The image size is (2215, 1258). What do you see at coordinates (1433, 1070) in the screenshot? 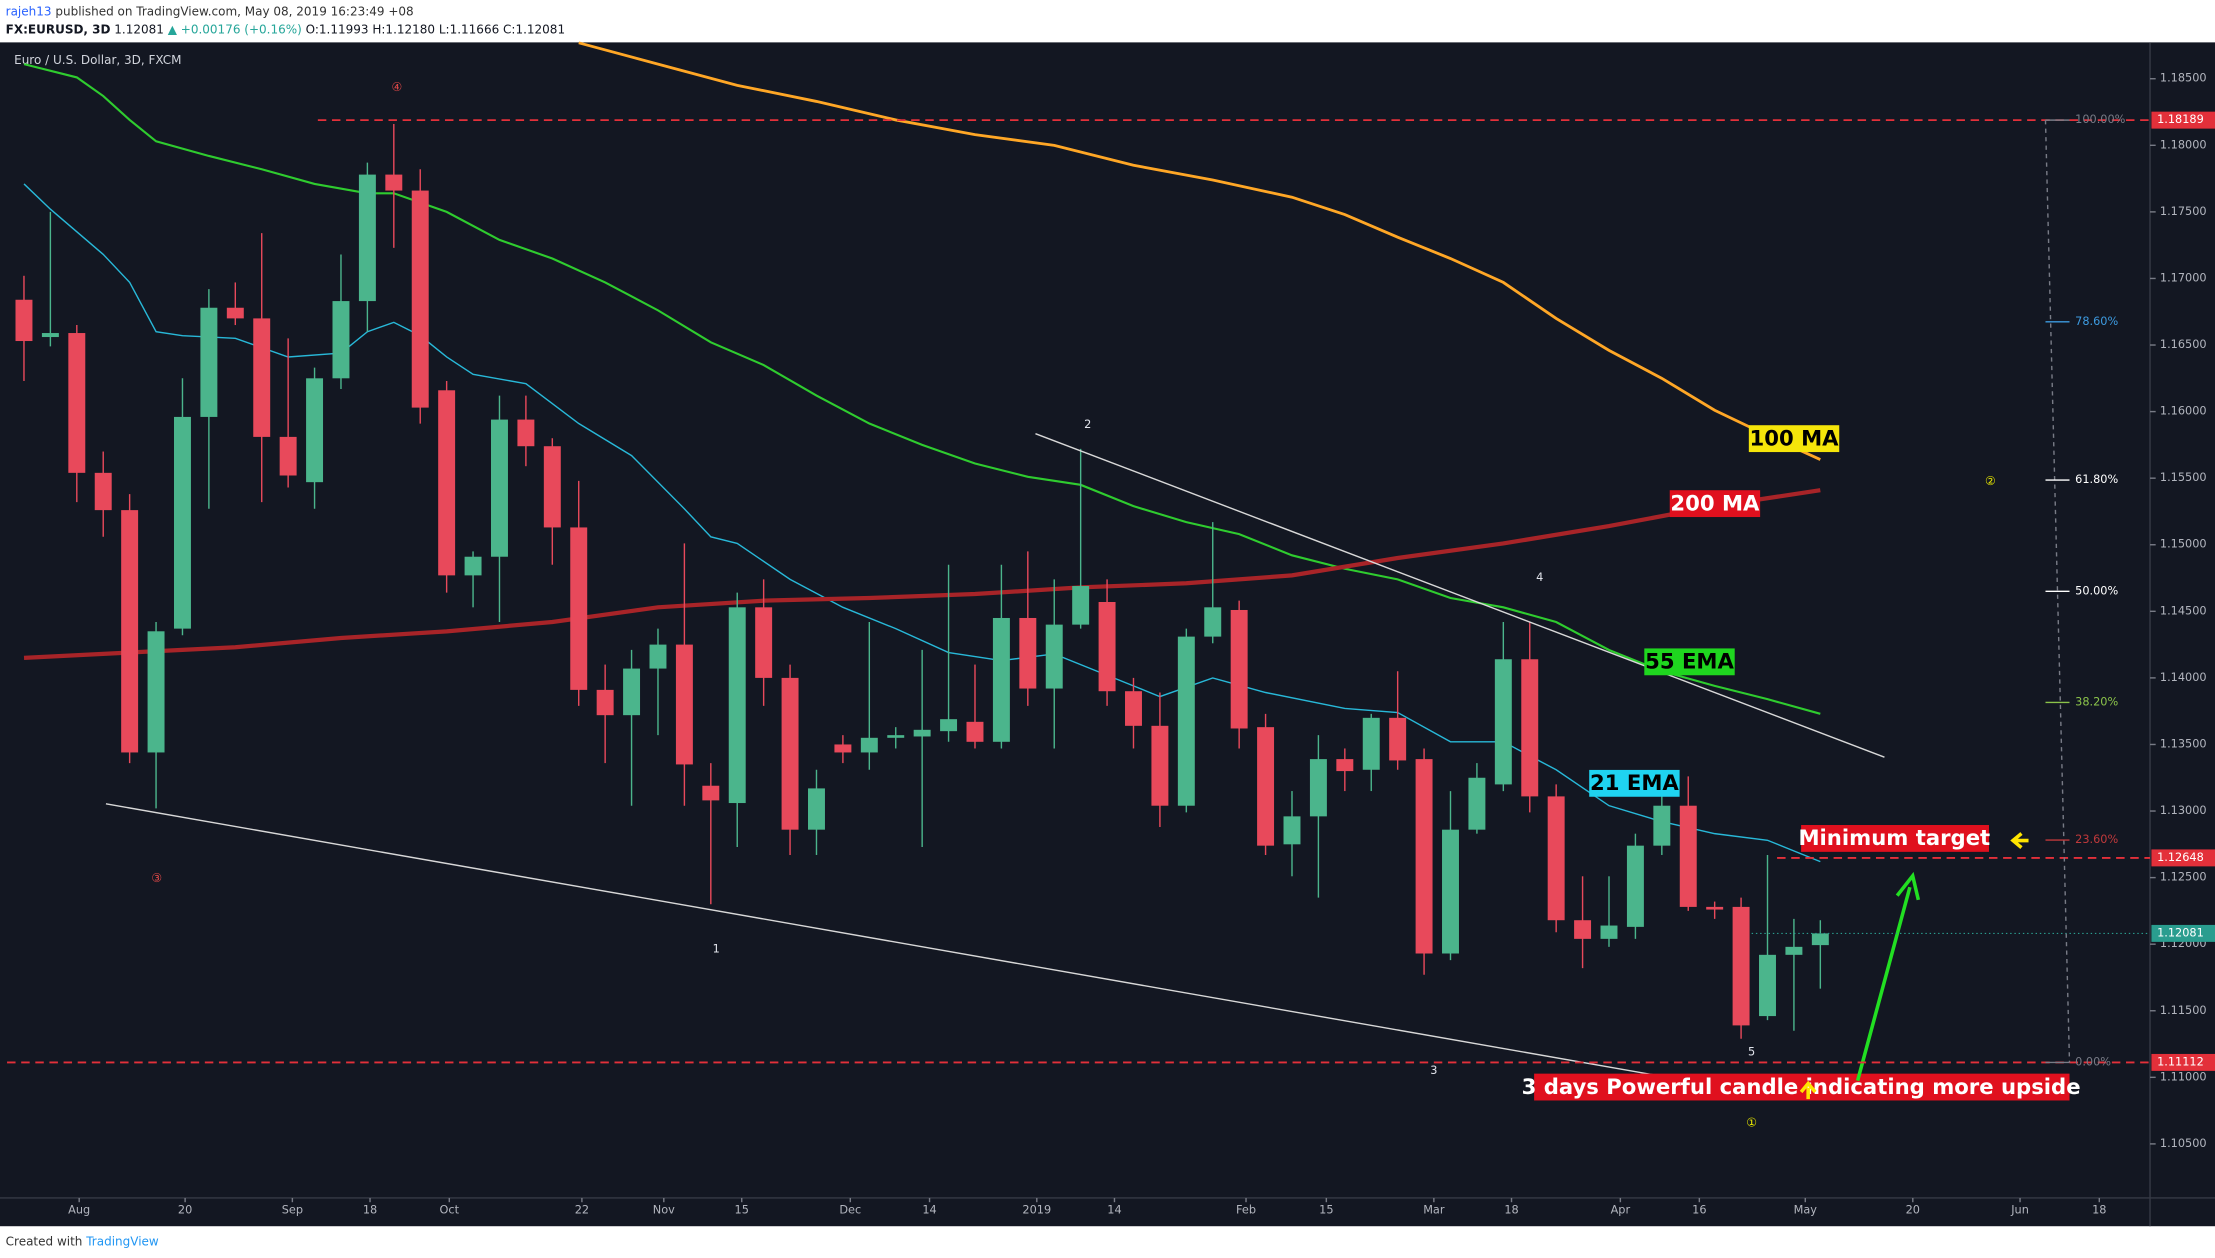
I see `wave-label: 3` at bounding box center [1433, 1070].